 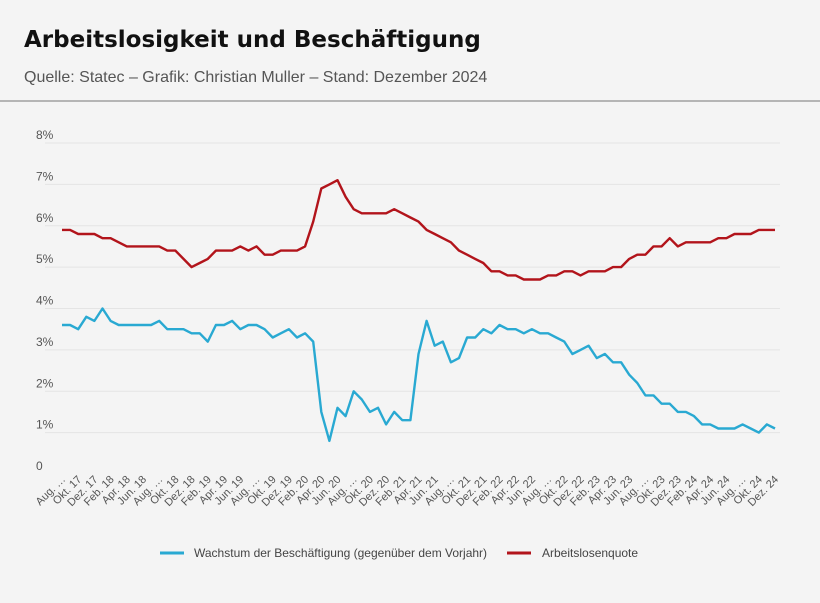 What do you see at coordinates (590, 553) in the screenshot?
I see `legend-label-unemployment: Arbeitslosenquote` at bounding box center [590, 553].